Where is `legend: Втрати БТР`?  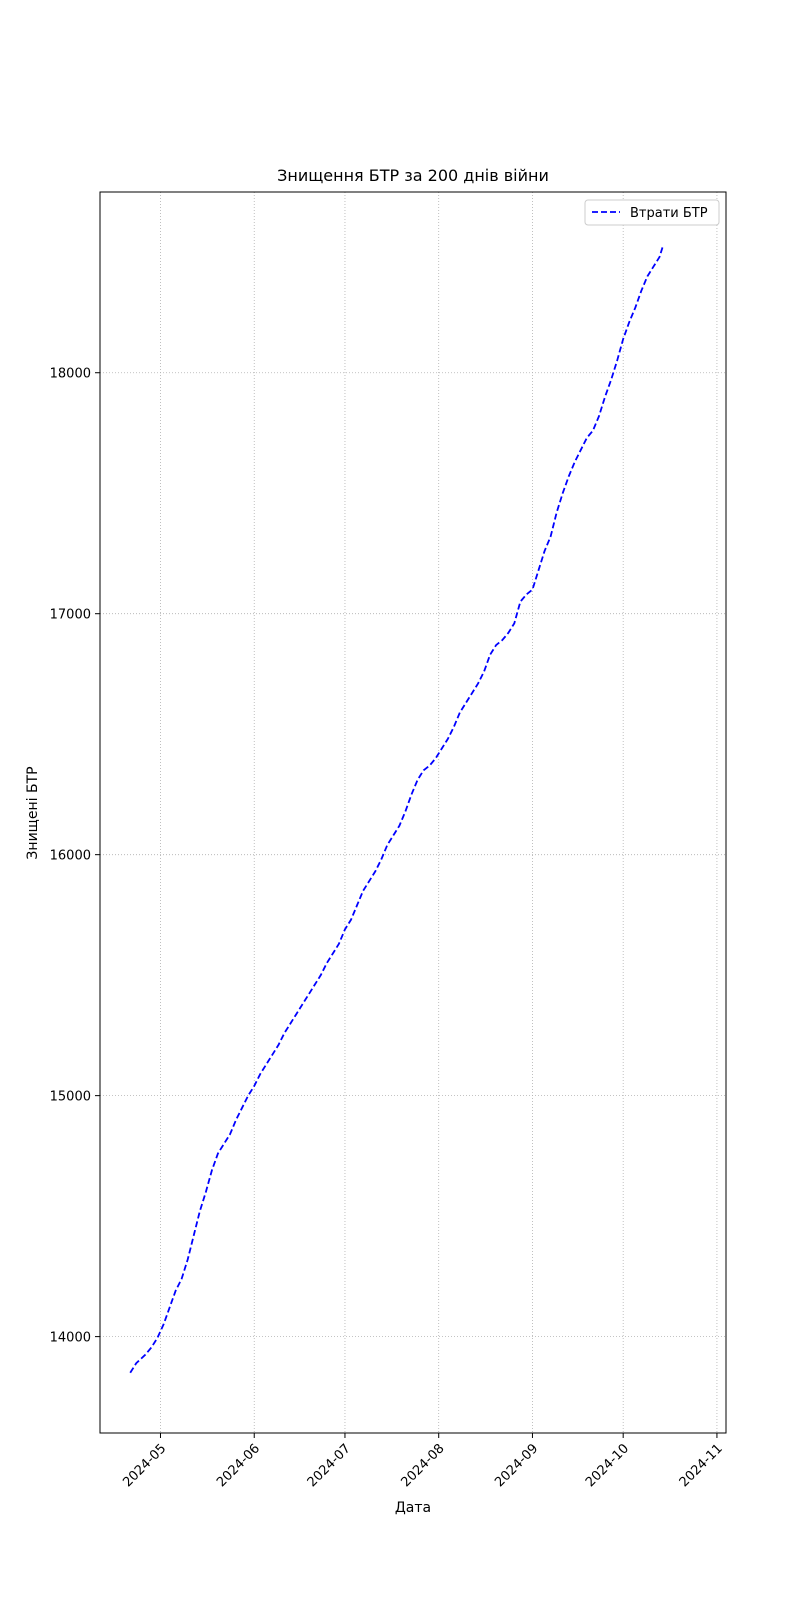
legend: Втрати БТР is located at coordinates (652, 212).